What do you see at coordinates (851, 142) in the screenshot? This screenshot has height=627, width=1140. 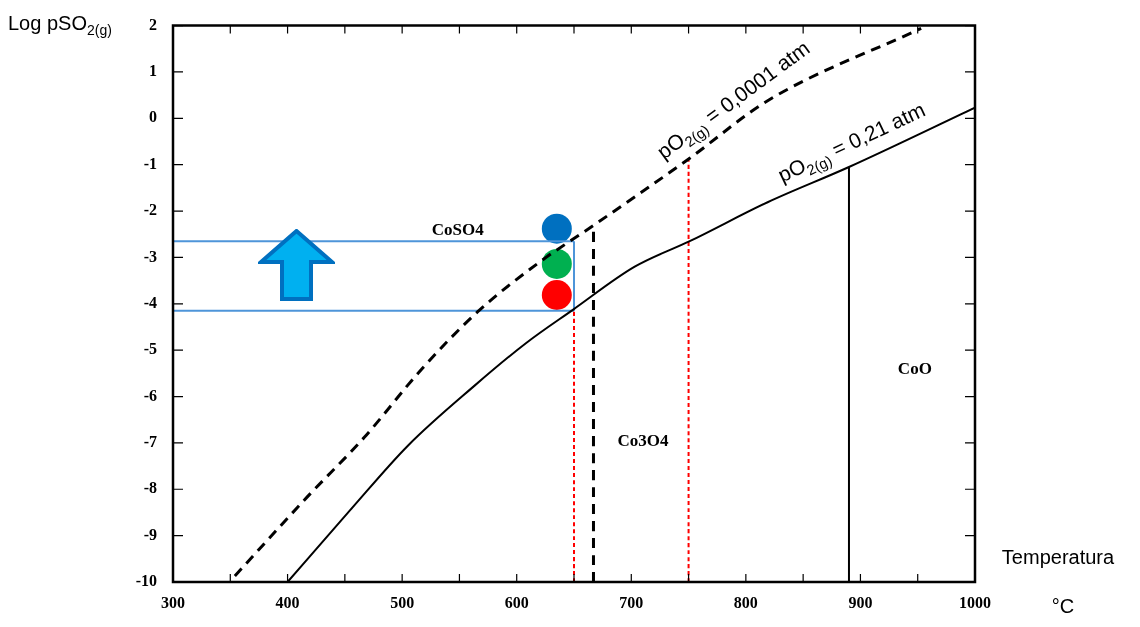 I see `annotation: pO2(g) = 0,21 atm` at bounding box center [851, 142].